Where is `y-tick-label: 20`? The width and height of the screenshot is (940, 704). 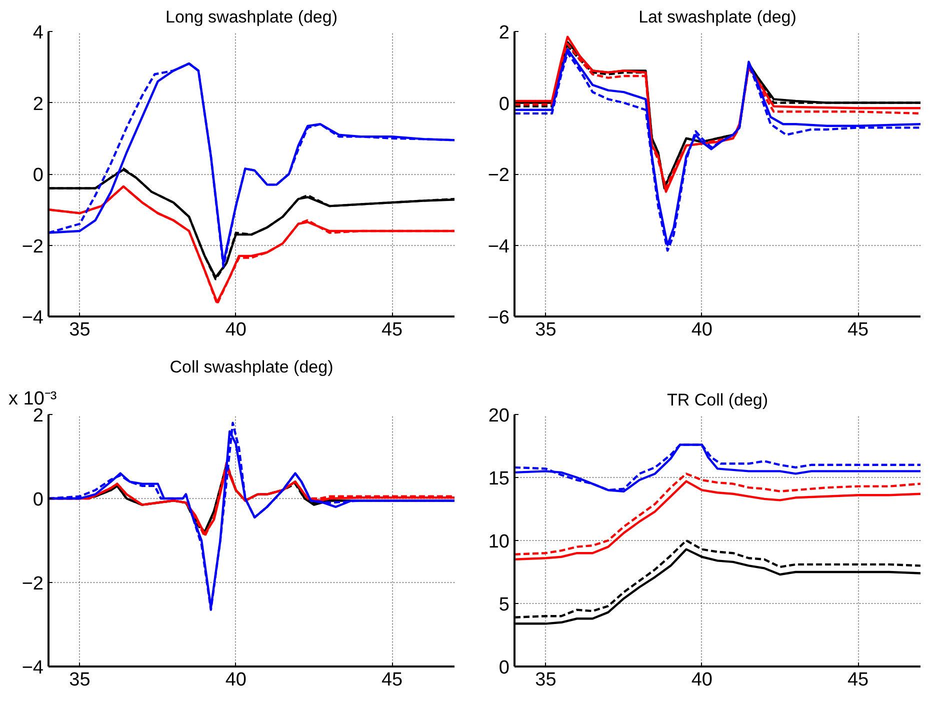 y-tick-label: 20 is located at coordinates (499, 416).